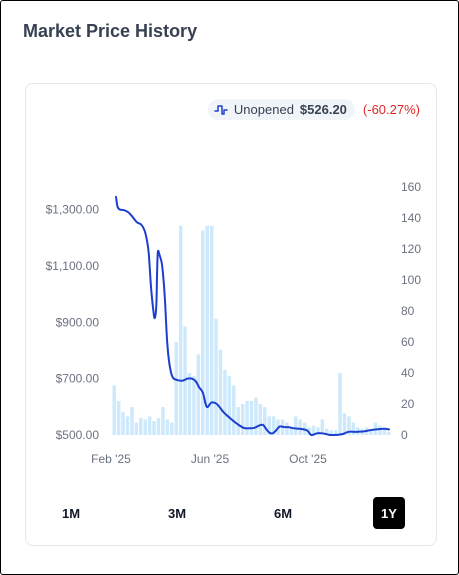 The width and height of the screenshot is (459, 575). Describe the element at coordinates (408, 342) in the screenshot. I see `y-right-tick-label: 60` at that location.